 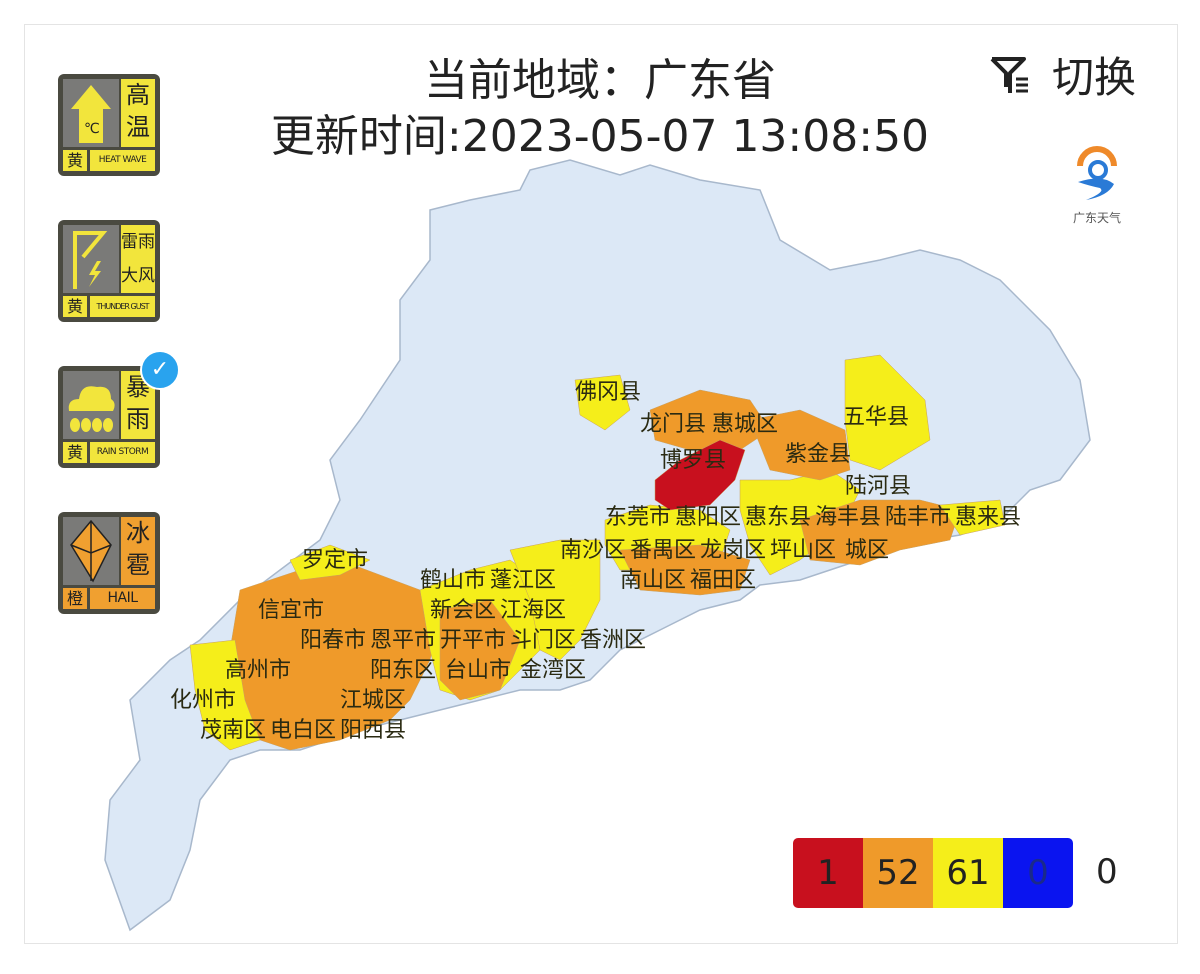 I want to click on update-time: 更新时间:2023-05-07 13:08:50, so click(x=600, y=136).